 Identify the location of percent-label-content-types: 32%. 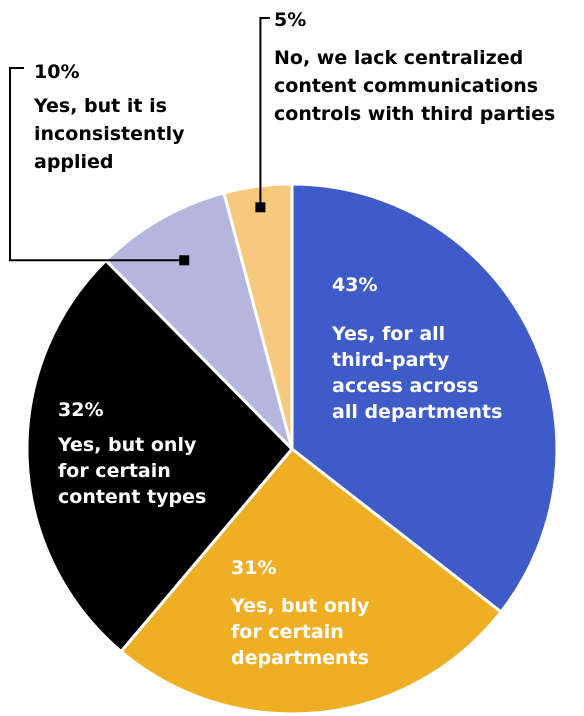
(80, 410).